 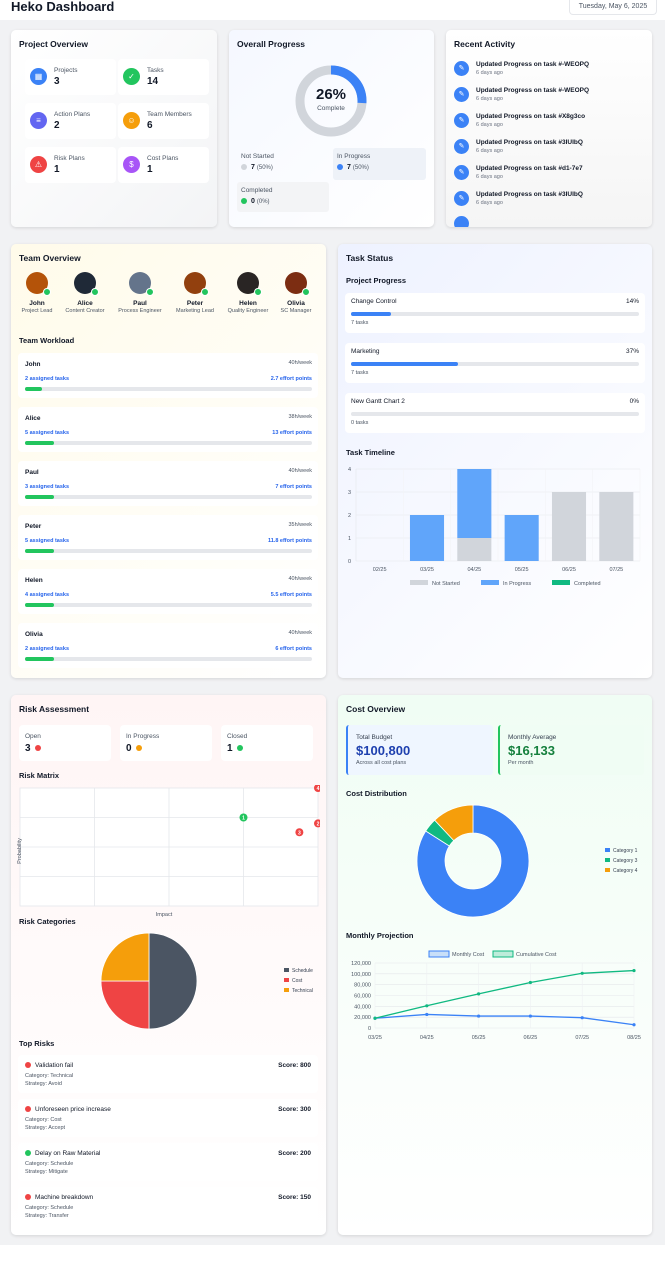 What do you see at coordinates (378, 401) in the screenshot?
I see `project-name: New Gantt Chart 2` at bounding box center [378, 401].